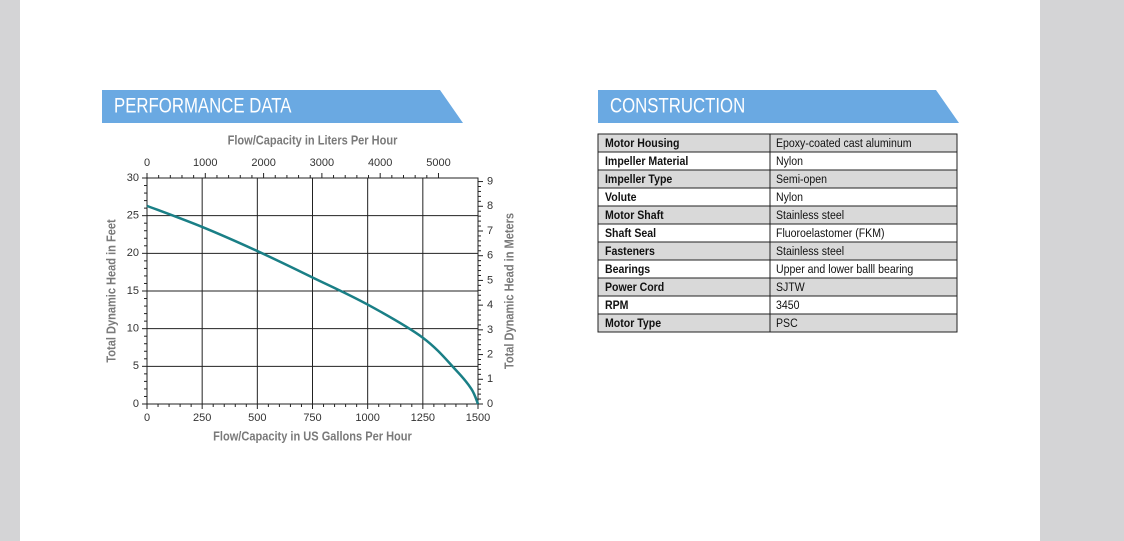 The height and width of the screenshot is (541, 1124). I want to click on row-label: RPM, so click(616, 306).